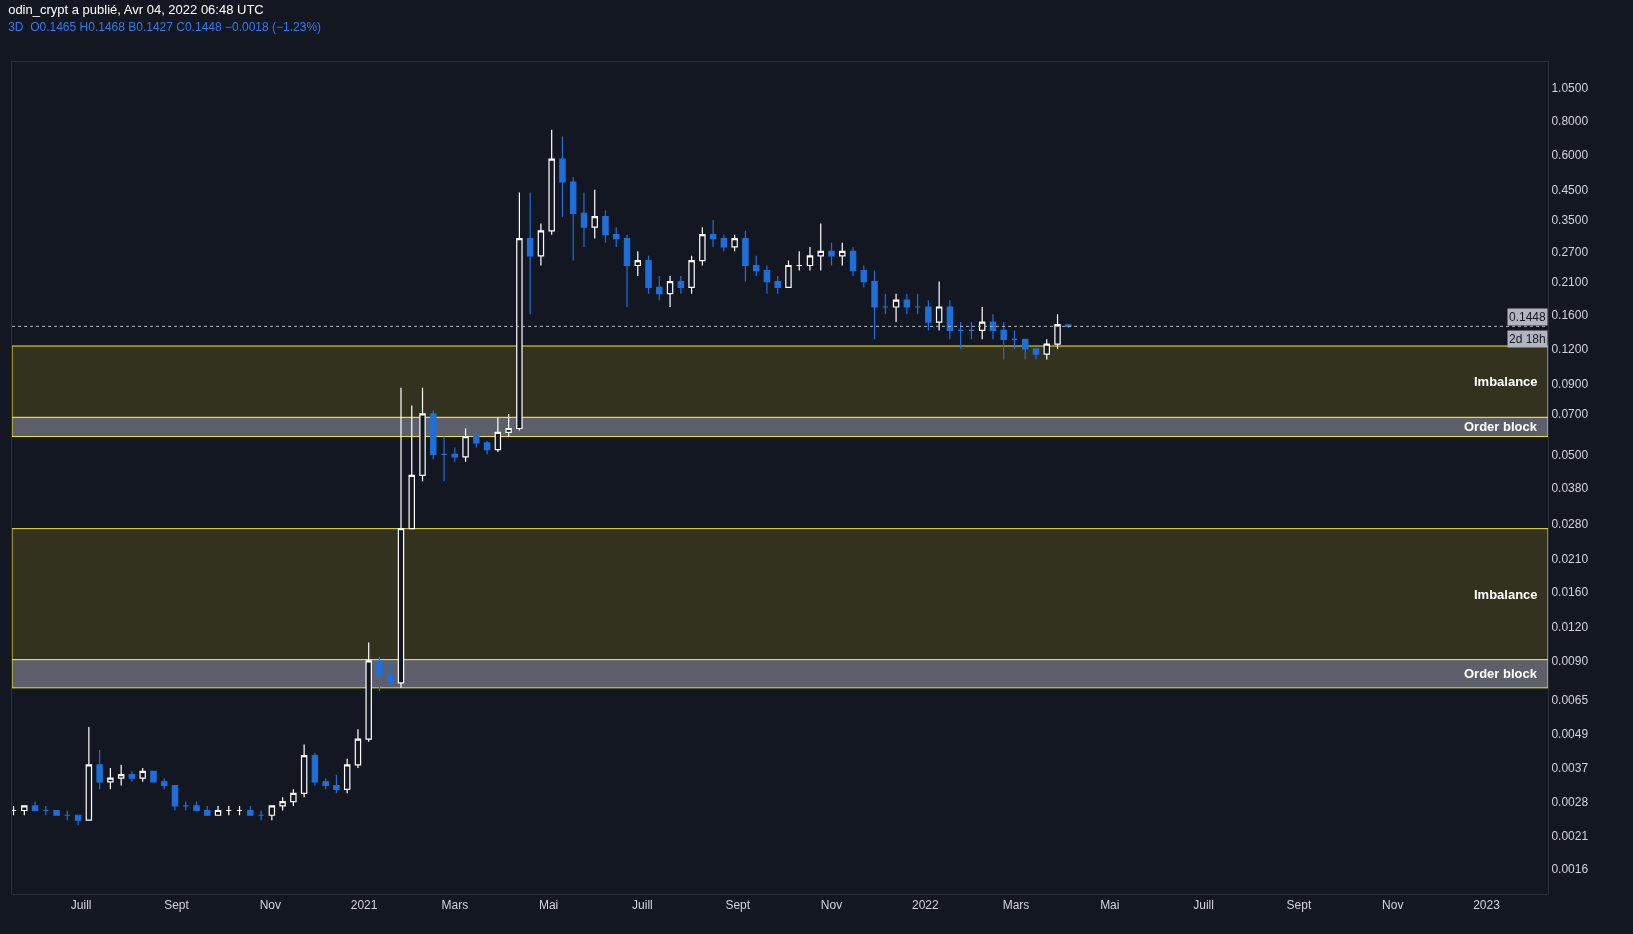 This screenshot has height=934, width=1633. What do you see at coordinates (1570, 524) in the screenshot?
I see `y-tick-label: 0.0280` at bounding box center [1570, 524].